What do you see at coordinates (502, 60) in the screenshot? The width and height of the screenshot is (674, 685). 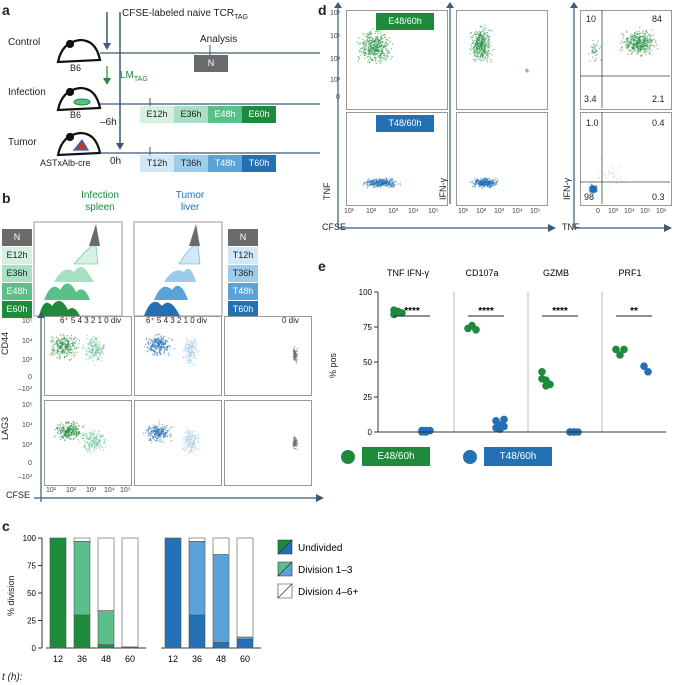 I see `scatter-d-e-ifng` at bounding box center [502, 60].